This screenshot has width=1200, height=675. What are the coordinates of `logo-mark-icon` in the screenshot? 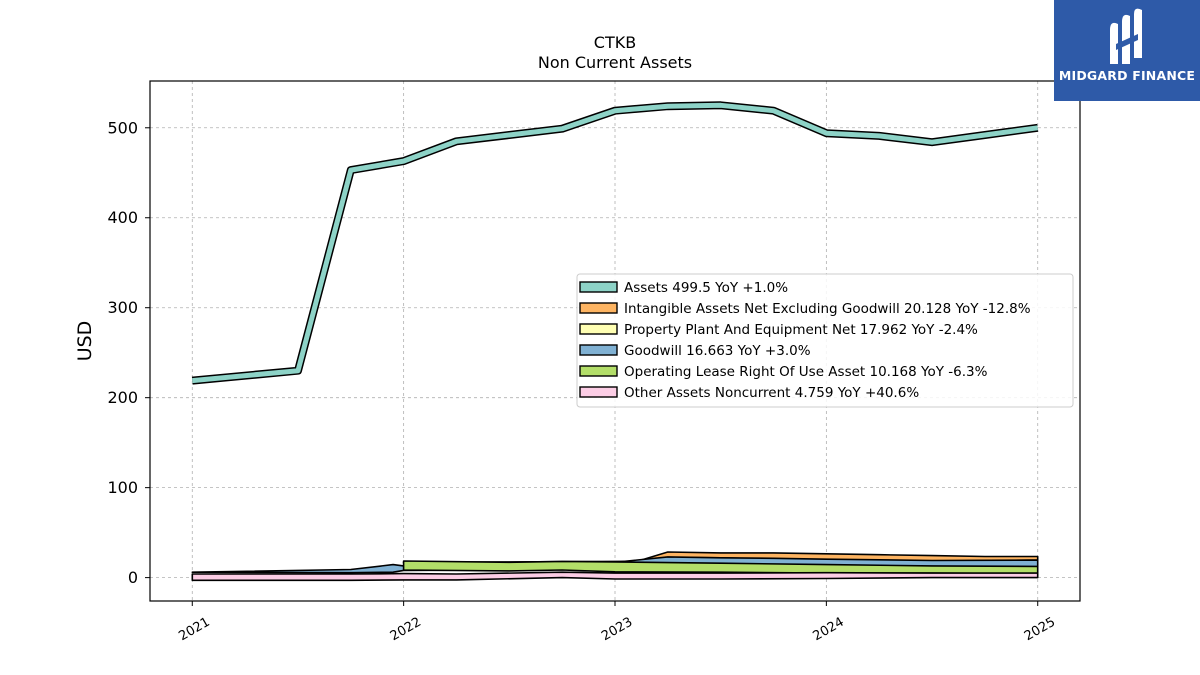 It's located at (1126, 36).